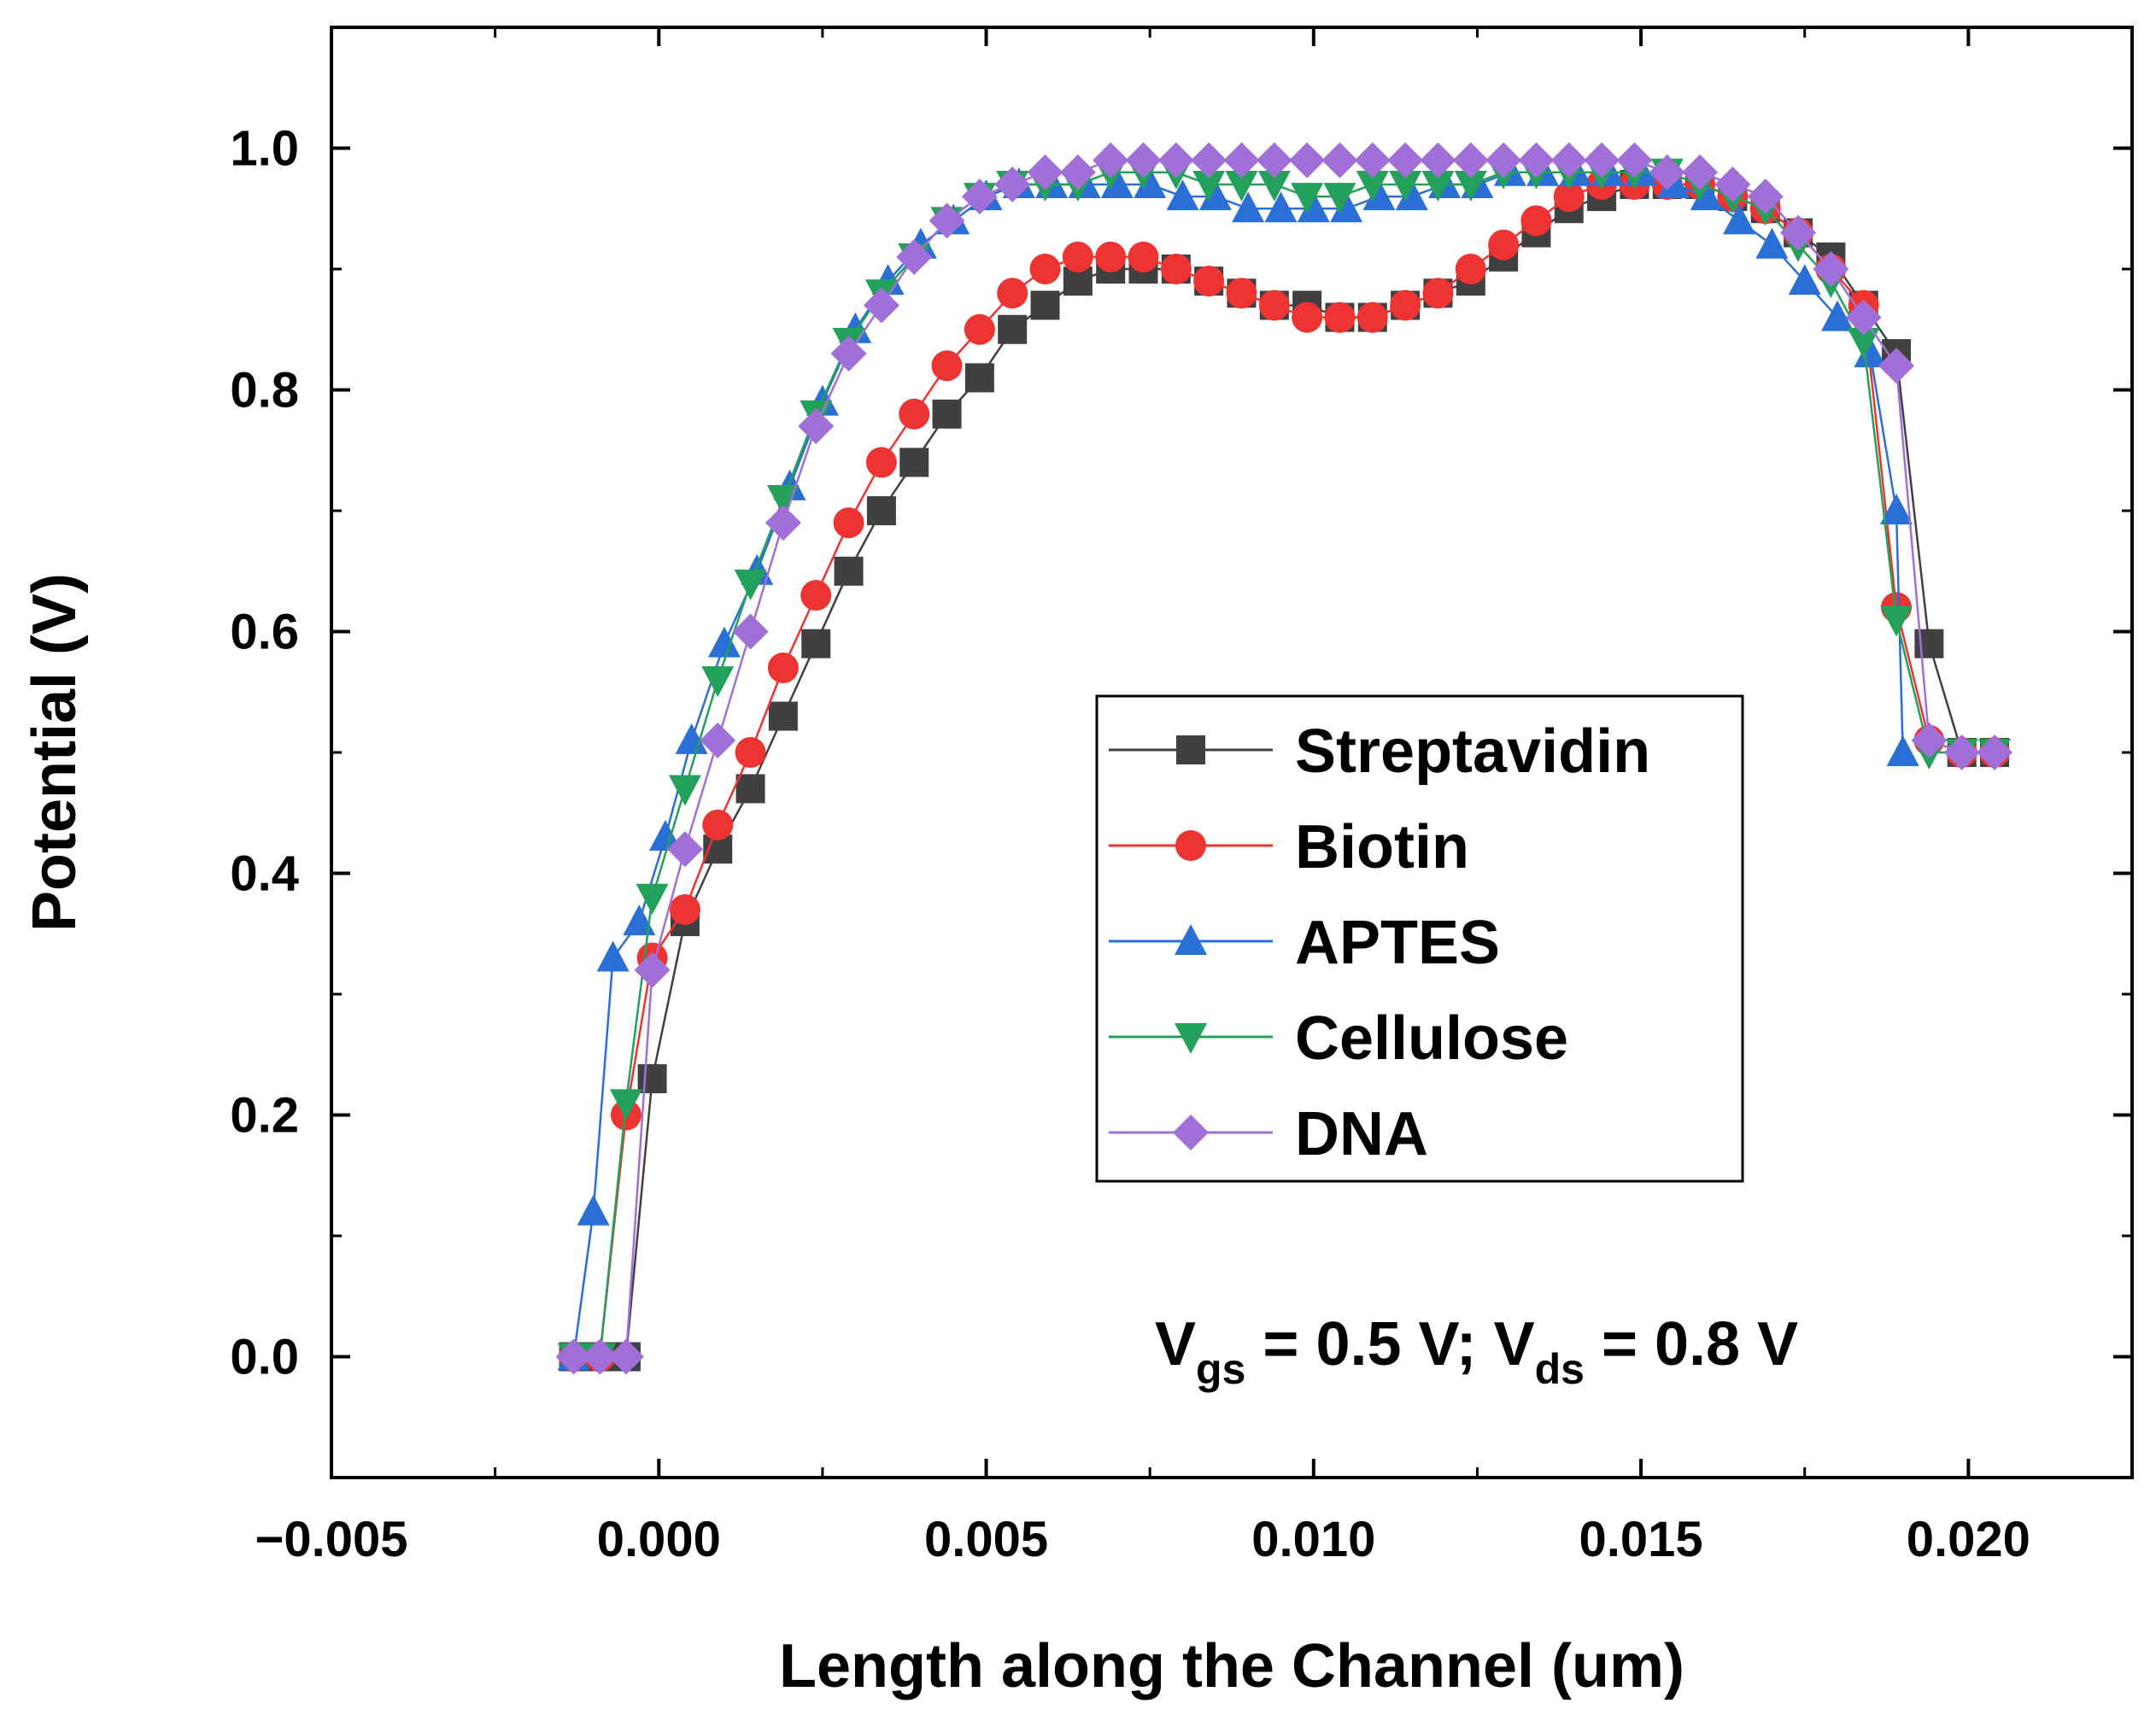  Describe the element at coordinates (1289, 847) in the screenshot. I see `legend-item-biotin: Biotin` at that location.